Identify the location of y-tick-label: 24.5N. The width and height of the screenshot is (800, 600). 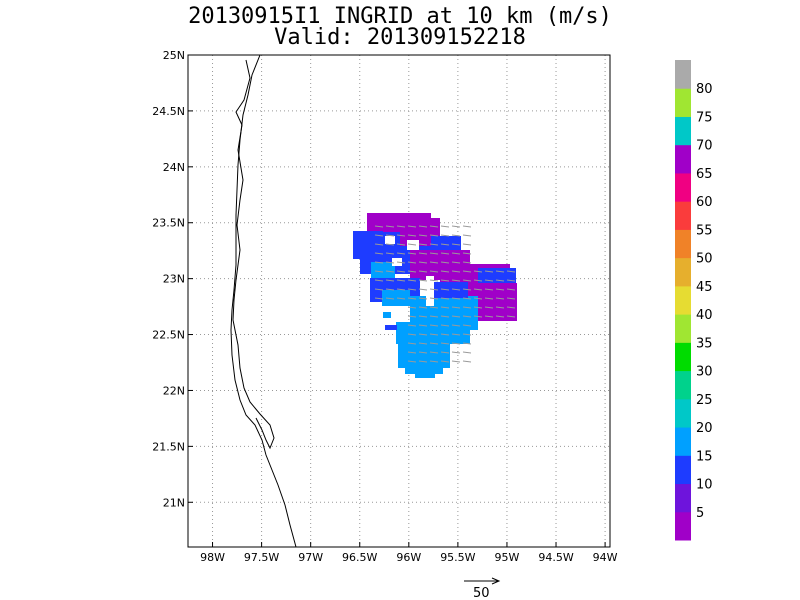
(168, 111).